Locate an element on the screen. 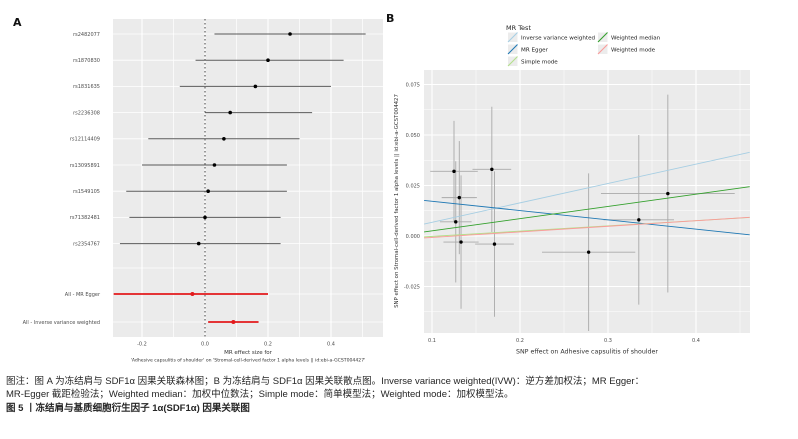 This screenshot has height=439, width=798. panel-b-label: B is located at coordinates (390, 18).